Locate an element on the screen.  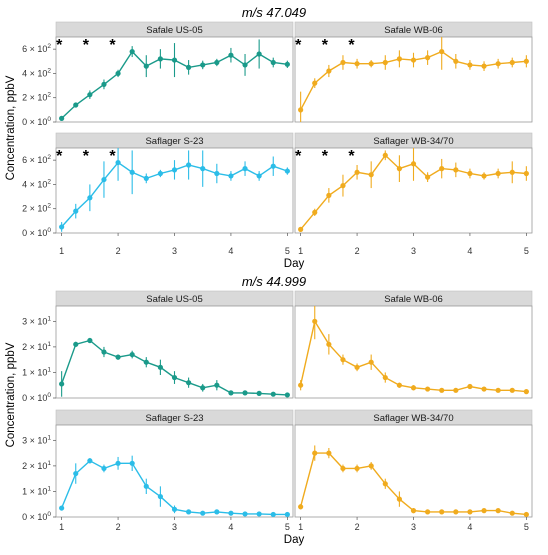
block-title: m/s 44.999 is located at coordinates (274, 281).